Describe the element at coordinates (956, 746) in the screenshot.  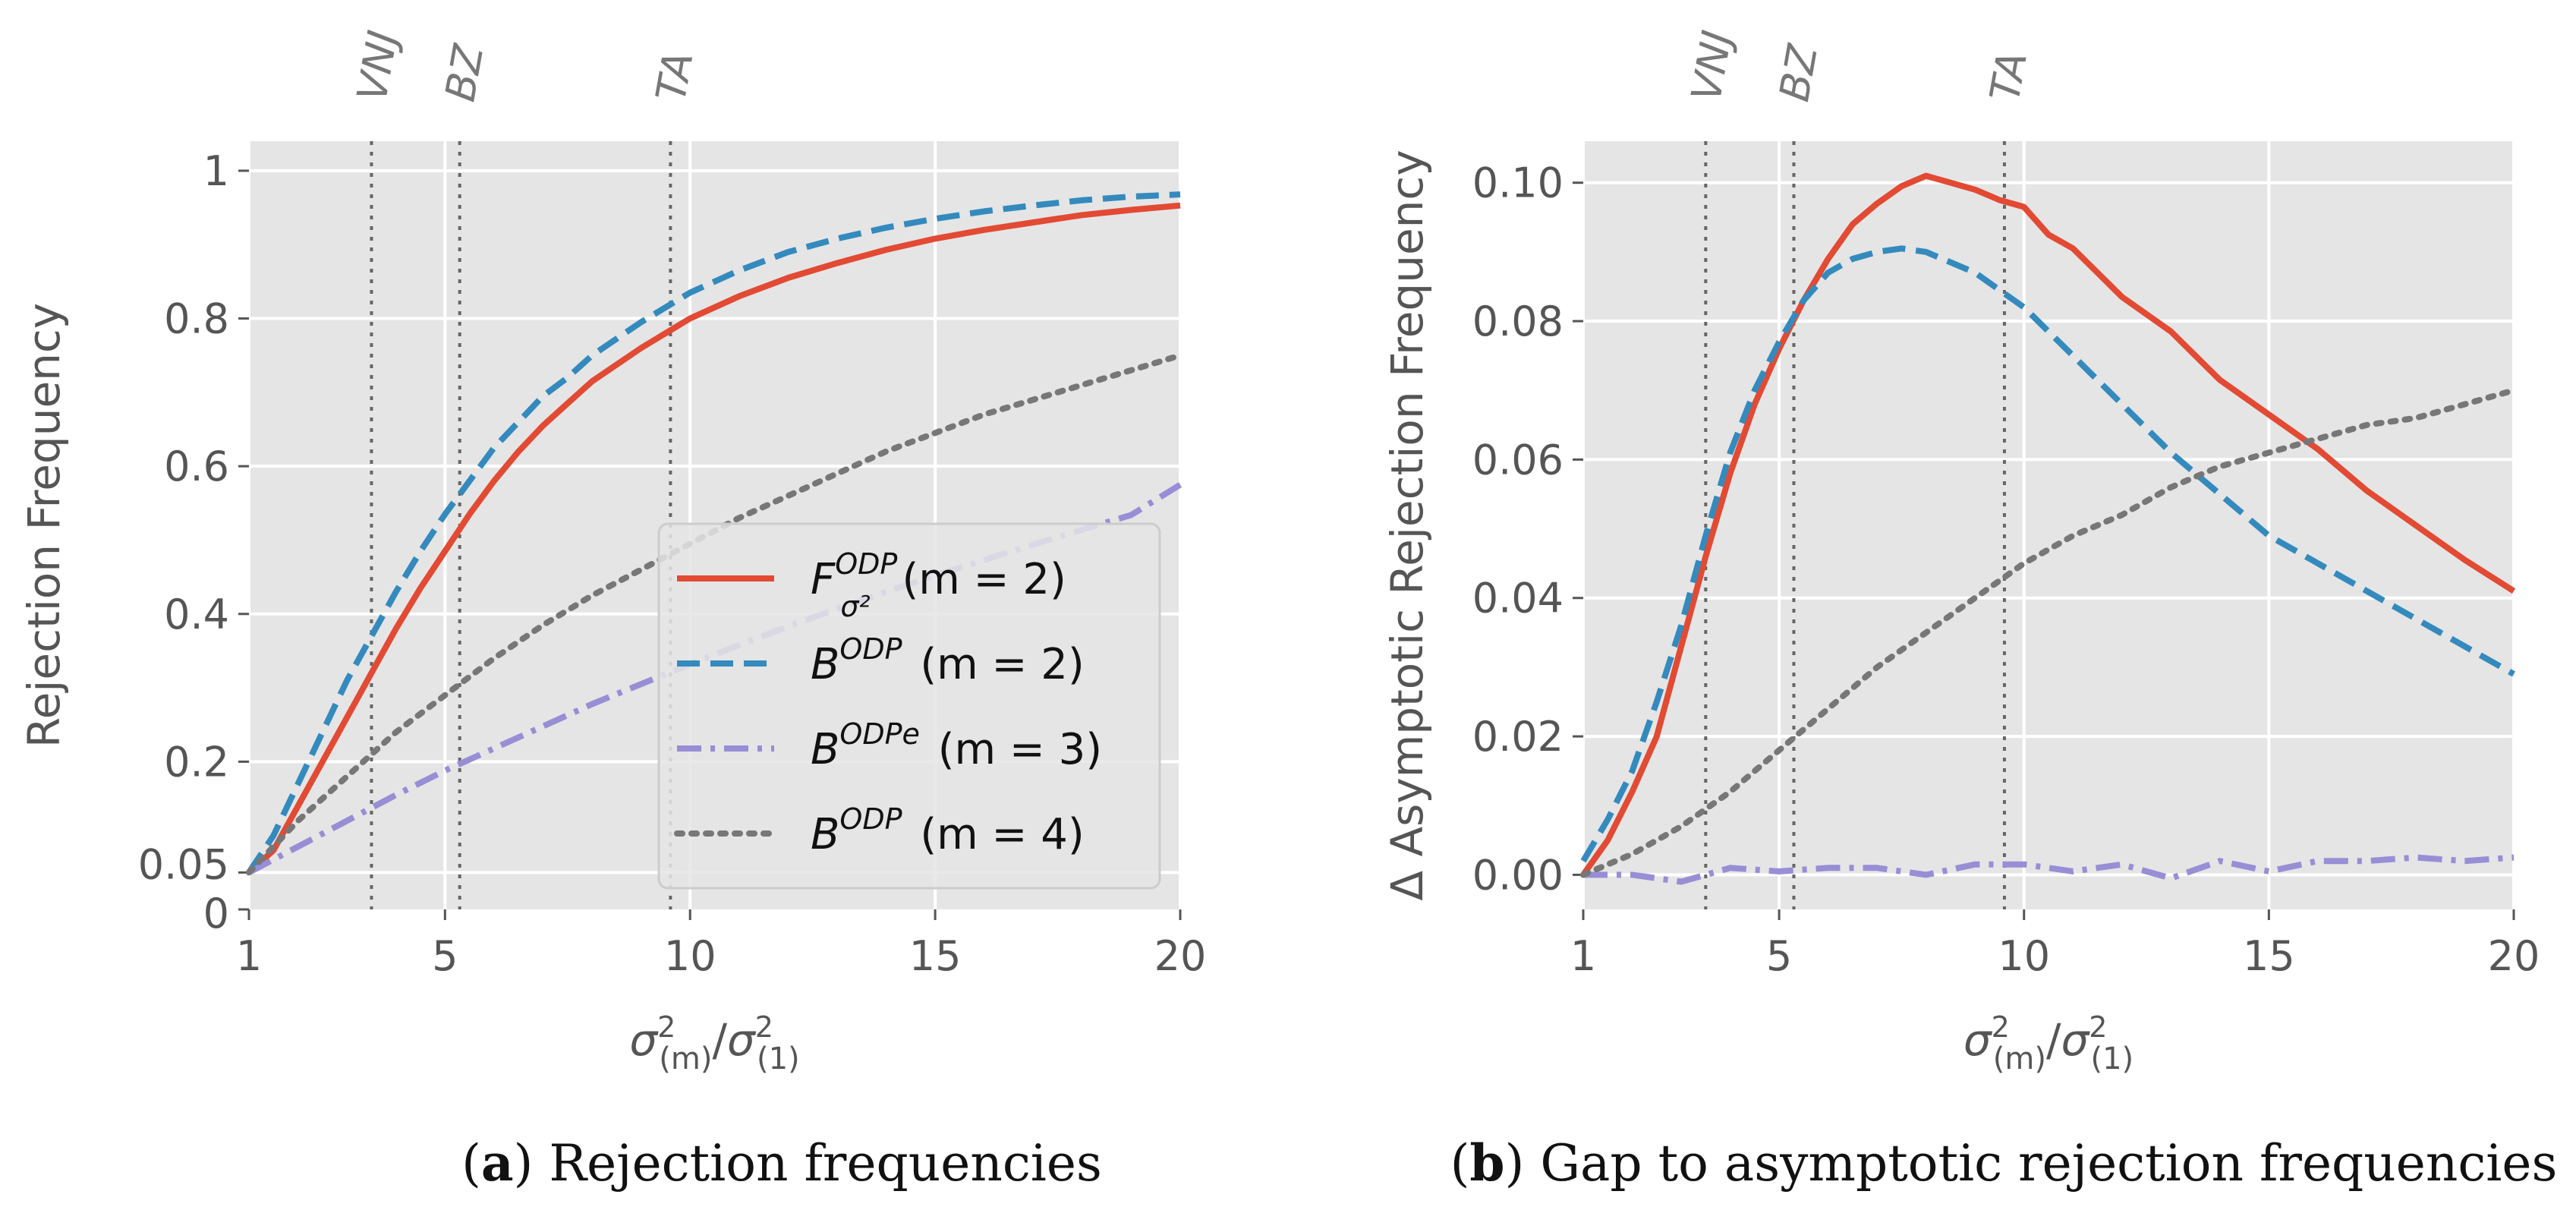
I see `legend-label-3: BODPe (m = 3)` at that location.